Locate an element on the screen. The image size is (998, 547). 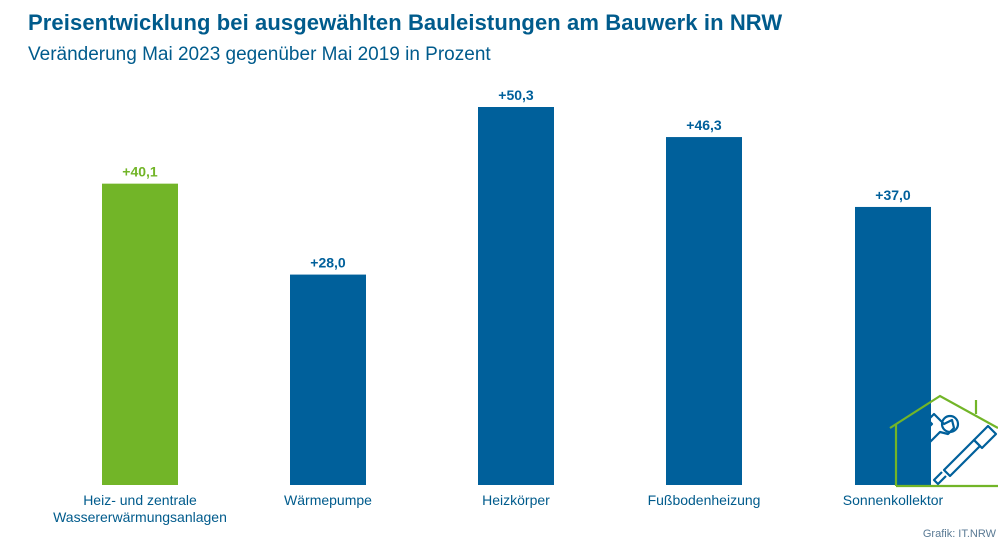
house-tools-icon is located at coordinates (943, 441).